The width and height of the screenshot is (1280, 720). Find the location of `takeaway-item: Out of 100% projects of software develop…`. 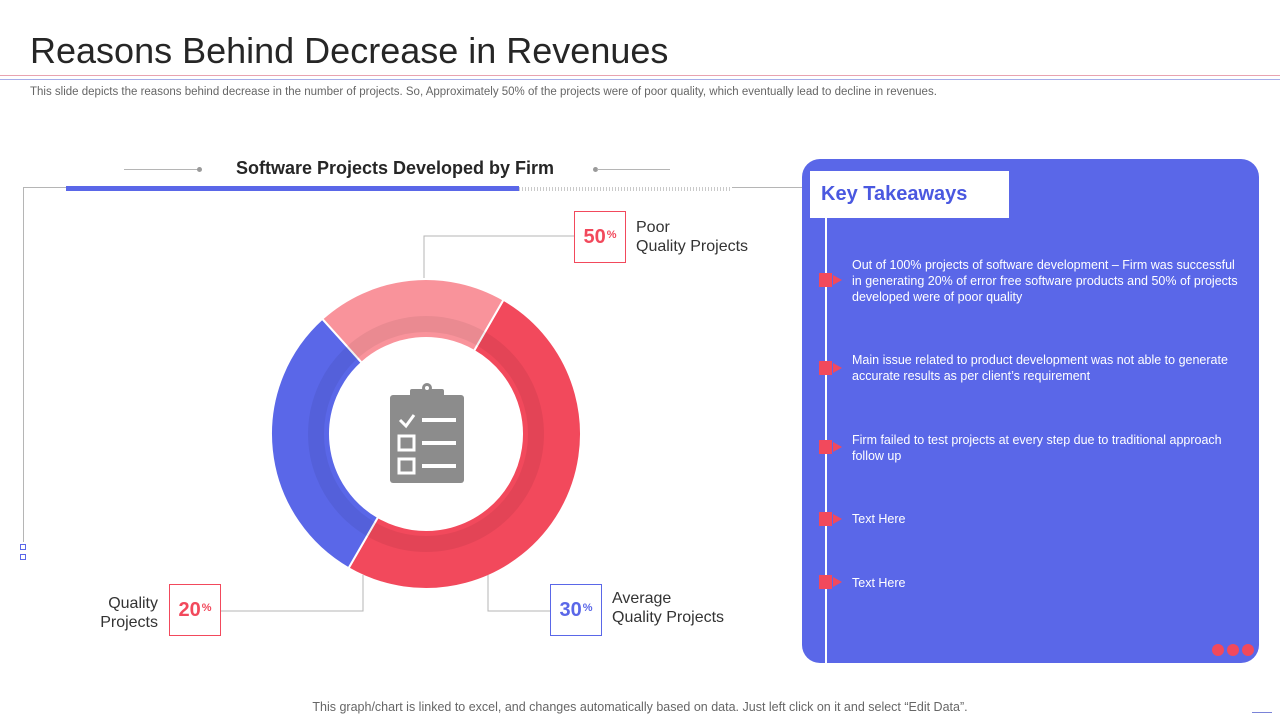

takeaway-item: Out of 100% projects of software develop… is located at coordinates (1045, 281).